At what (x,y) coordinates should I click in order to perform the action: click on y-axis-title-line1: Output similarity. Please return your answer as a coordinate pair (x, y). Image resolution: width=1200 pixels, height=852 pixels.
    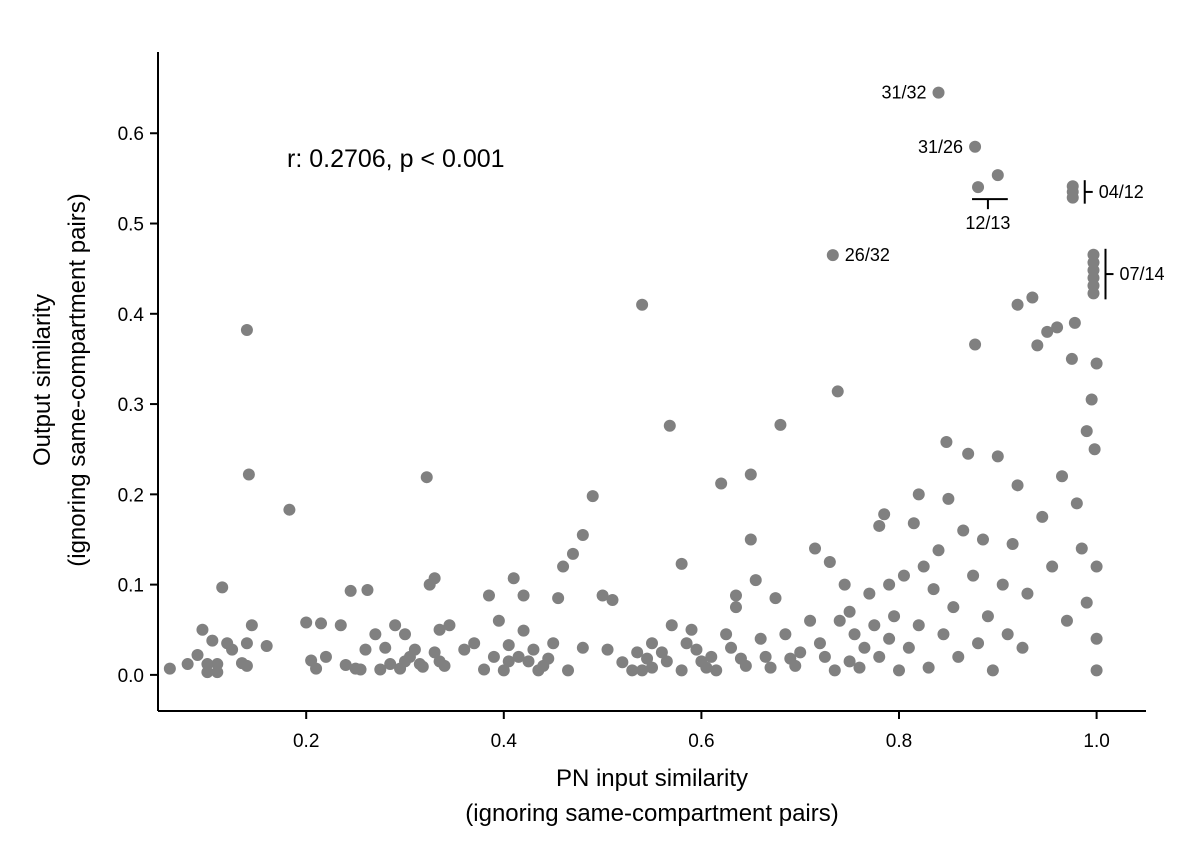
    Looking at the image, I should click on (42, 380).